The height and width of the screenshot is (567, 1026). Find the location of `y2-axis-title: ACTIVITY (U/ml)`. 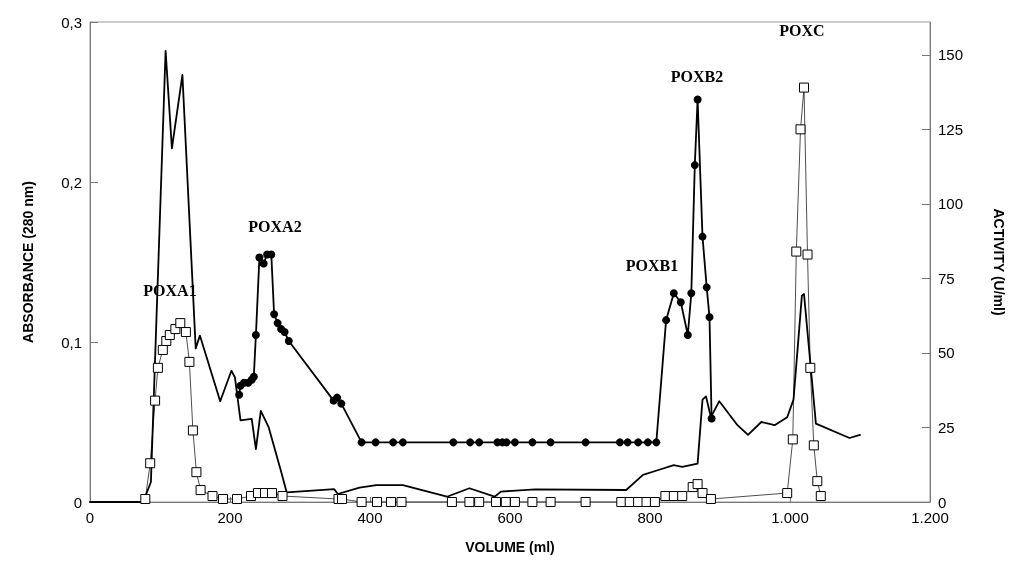

y2-axis-title: ACTIVITY (U/ml) is located at coordinates (999, 262).